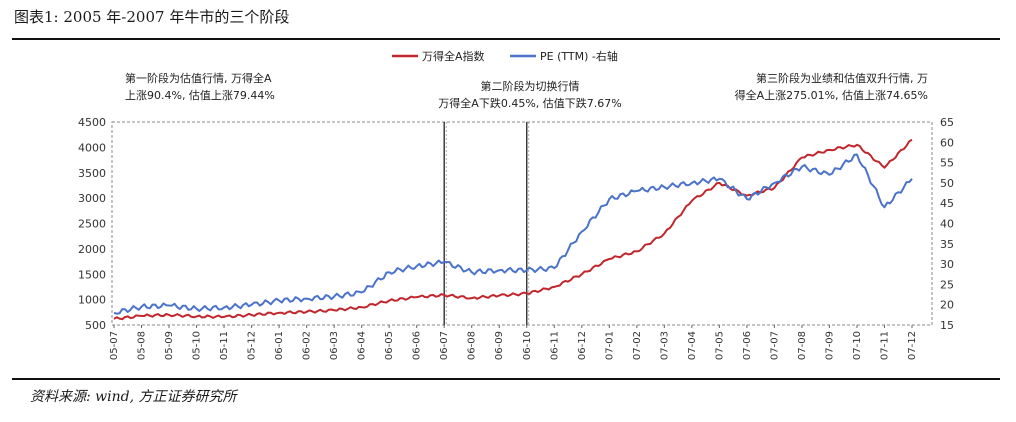  I want to click on left-tick-label: 4500, so click(92, 122).